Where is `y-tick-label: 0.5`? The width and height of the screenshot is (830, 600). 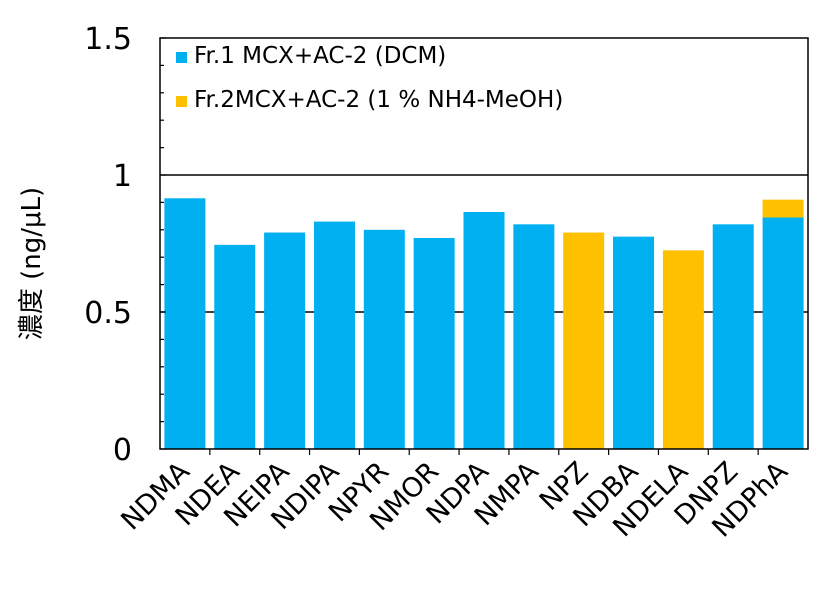
y-tick-label: 0.5 is located at coordinates (108, 313).